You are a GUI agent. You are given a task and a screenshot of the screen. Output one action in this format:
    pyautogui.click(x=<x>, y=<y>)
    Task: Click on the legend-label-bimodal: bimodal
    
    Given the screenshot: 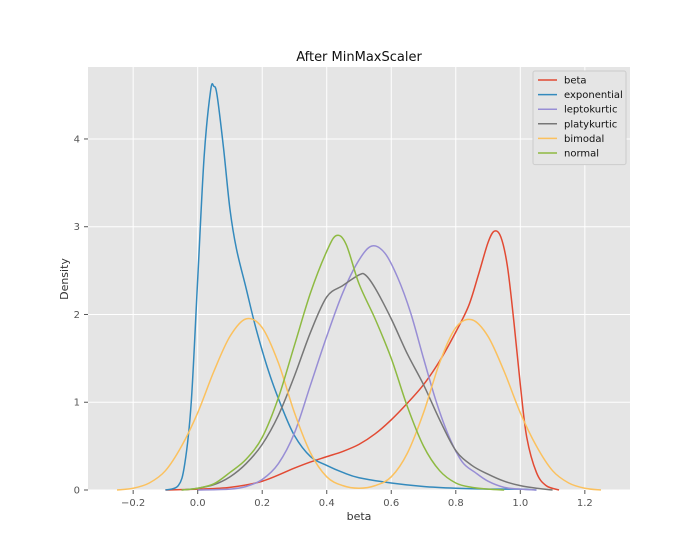 What is the action you would take?
    pyautogui.click(x=584, y=139)
    